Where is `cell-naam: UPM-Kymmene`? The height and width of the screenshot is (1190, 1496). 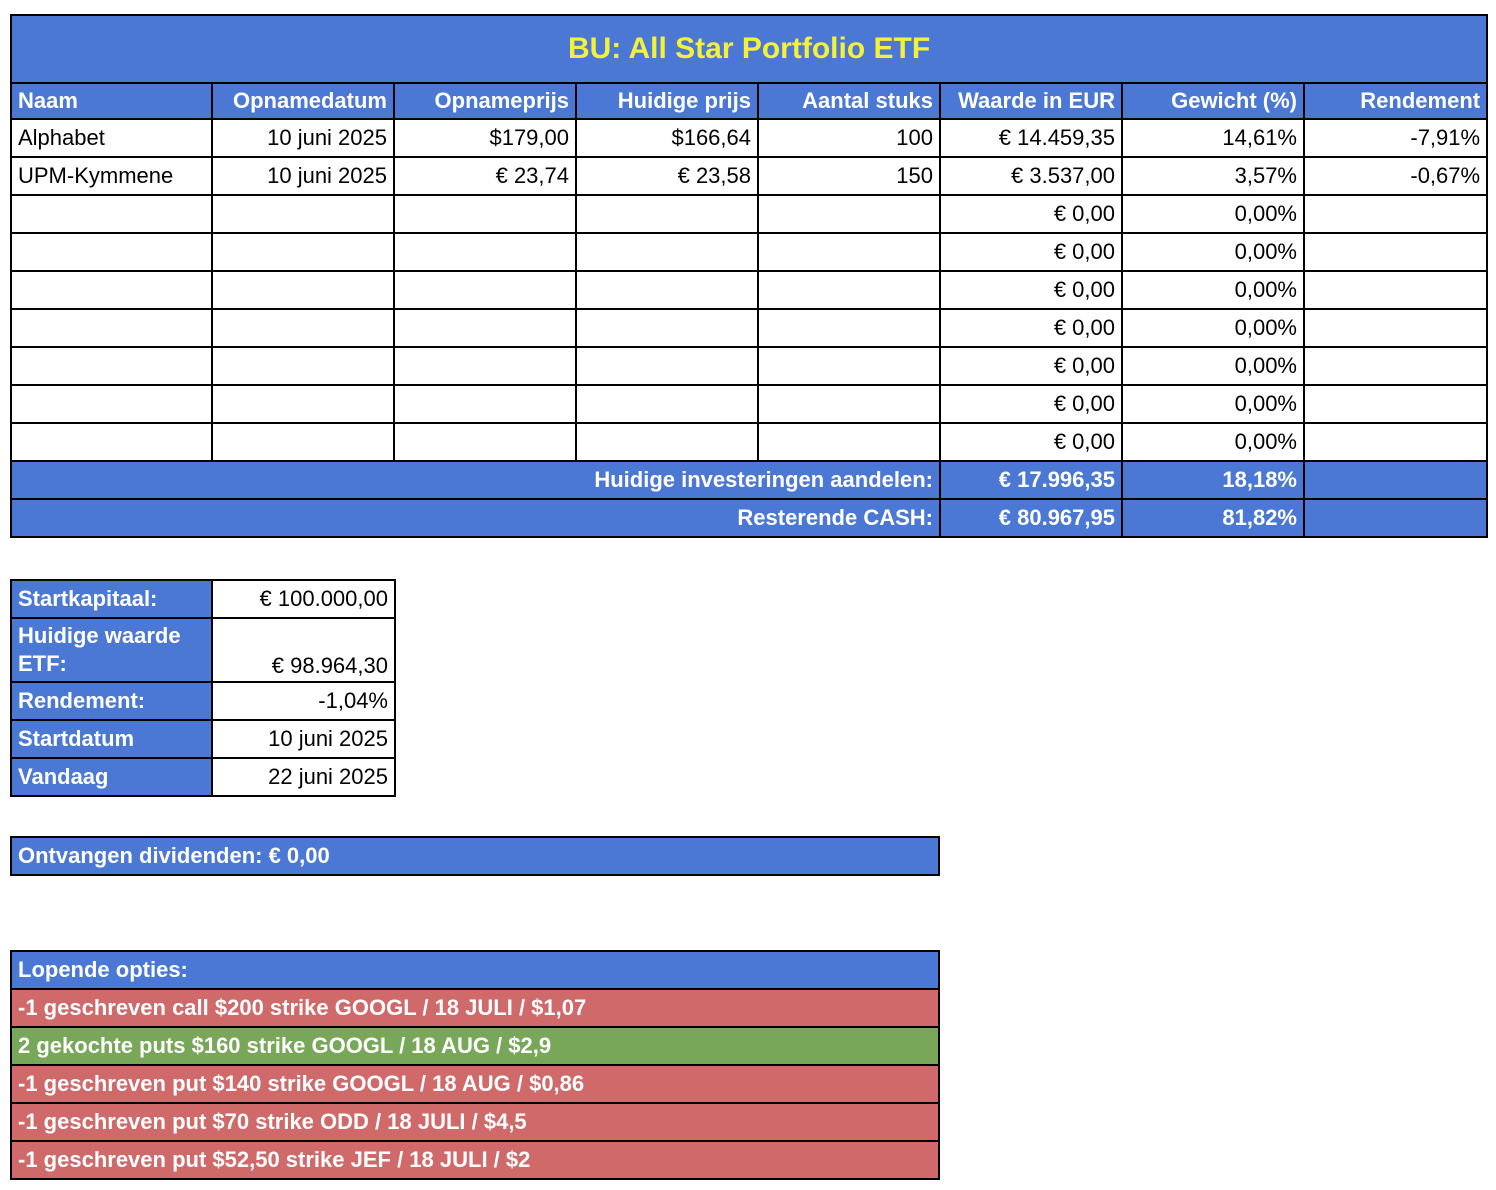 cell-naam: UPM-Kymmene is located at coordinates (111, 176).